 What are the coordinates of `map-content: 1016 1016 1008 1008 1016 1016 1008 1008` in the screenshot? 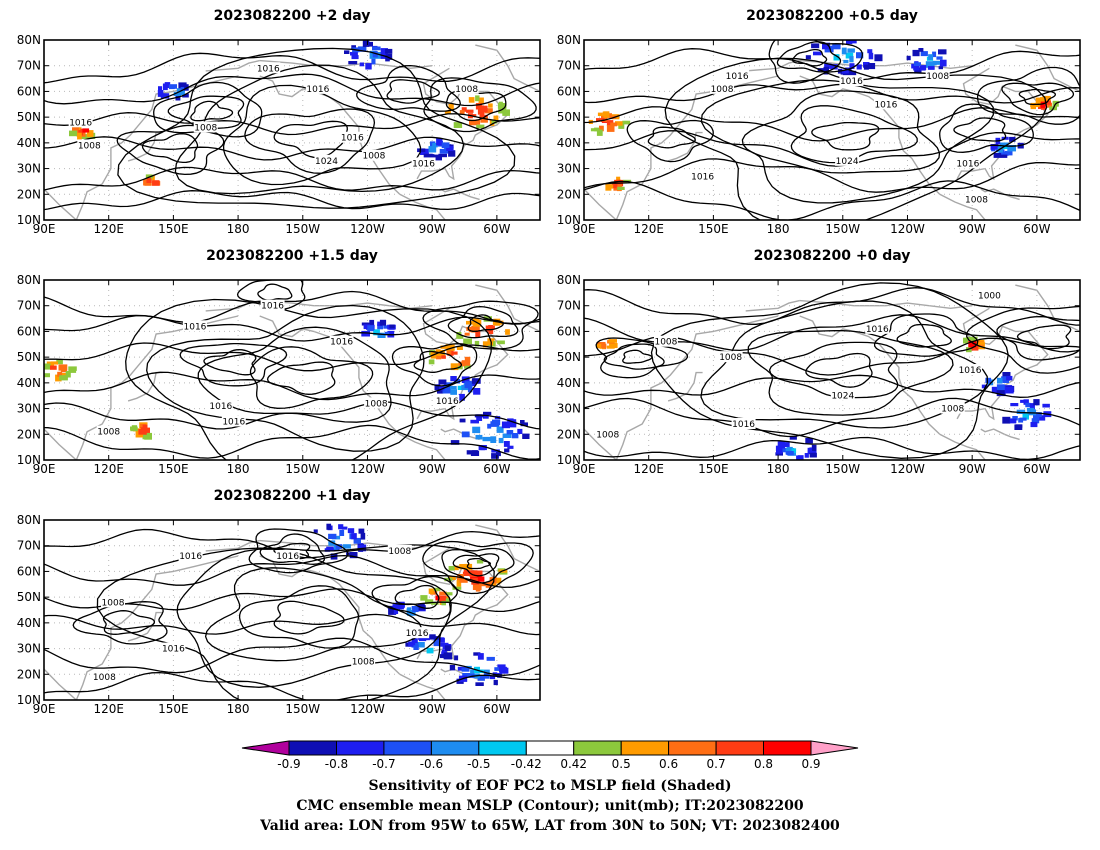 It's located at (292, 610).